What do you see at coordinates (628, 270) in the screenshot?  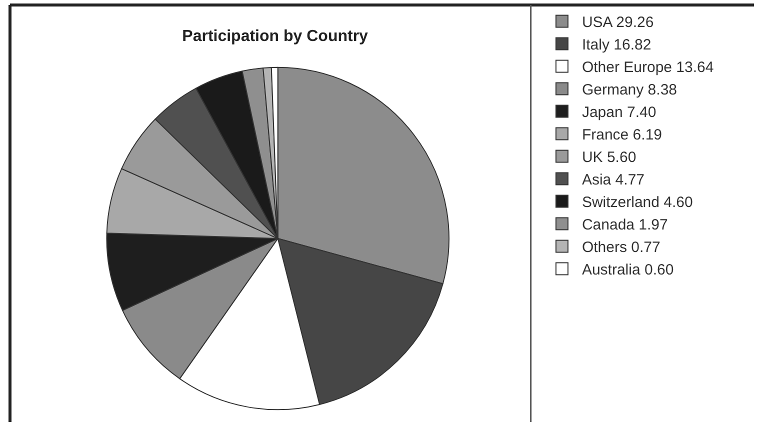 I see `legend-label: Australia 0.60` at bounding box center [628, 270].